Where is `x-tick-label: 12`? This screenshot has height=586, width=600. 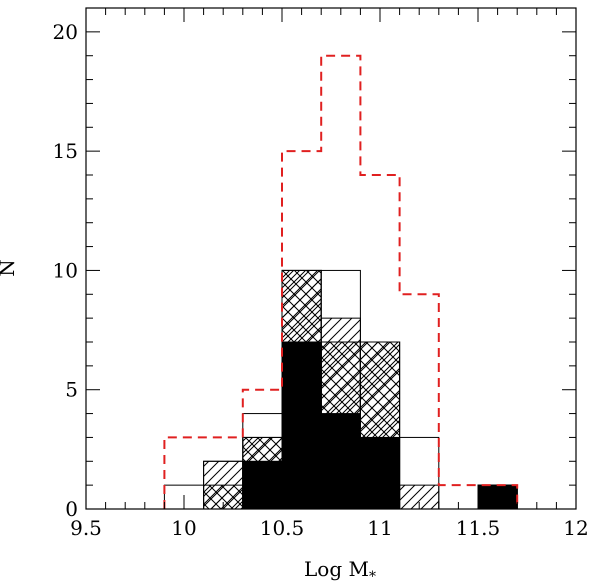 x-tick-label: 12 is located at coordinates (575, 528).